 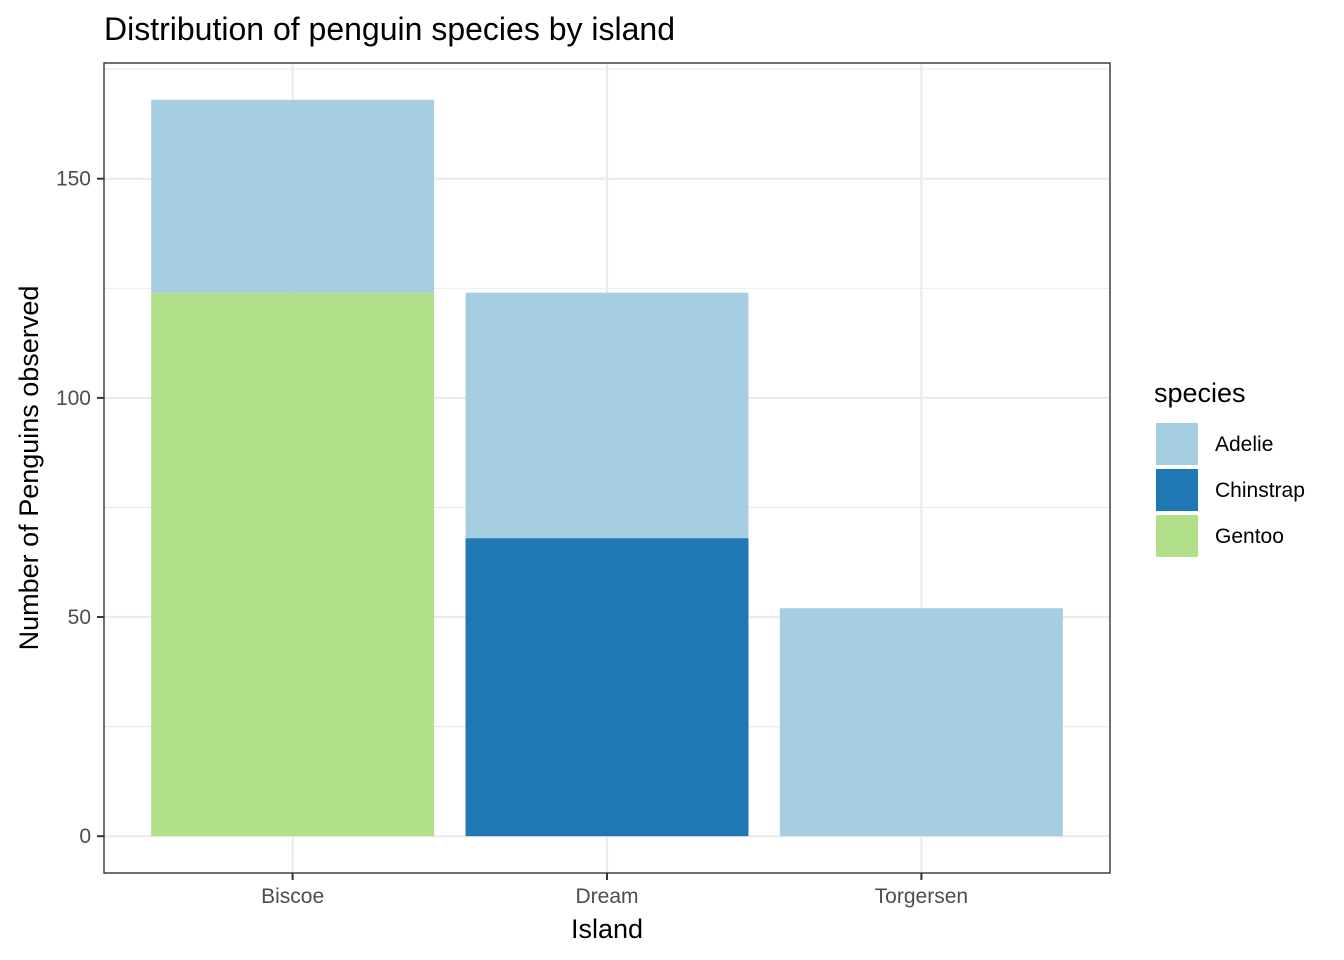 What do you see at coordinates (73, 179) in the screenshot?
I see `y-tick-label: 150` at bounding box center [73, 179].